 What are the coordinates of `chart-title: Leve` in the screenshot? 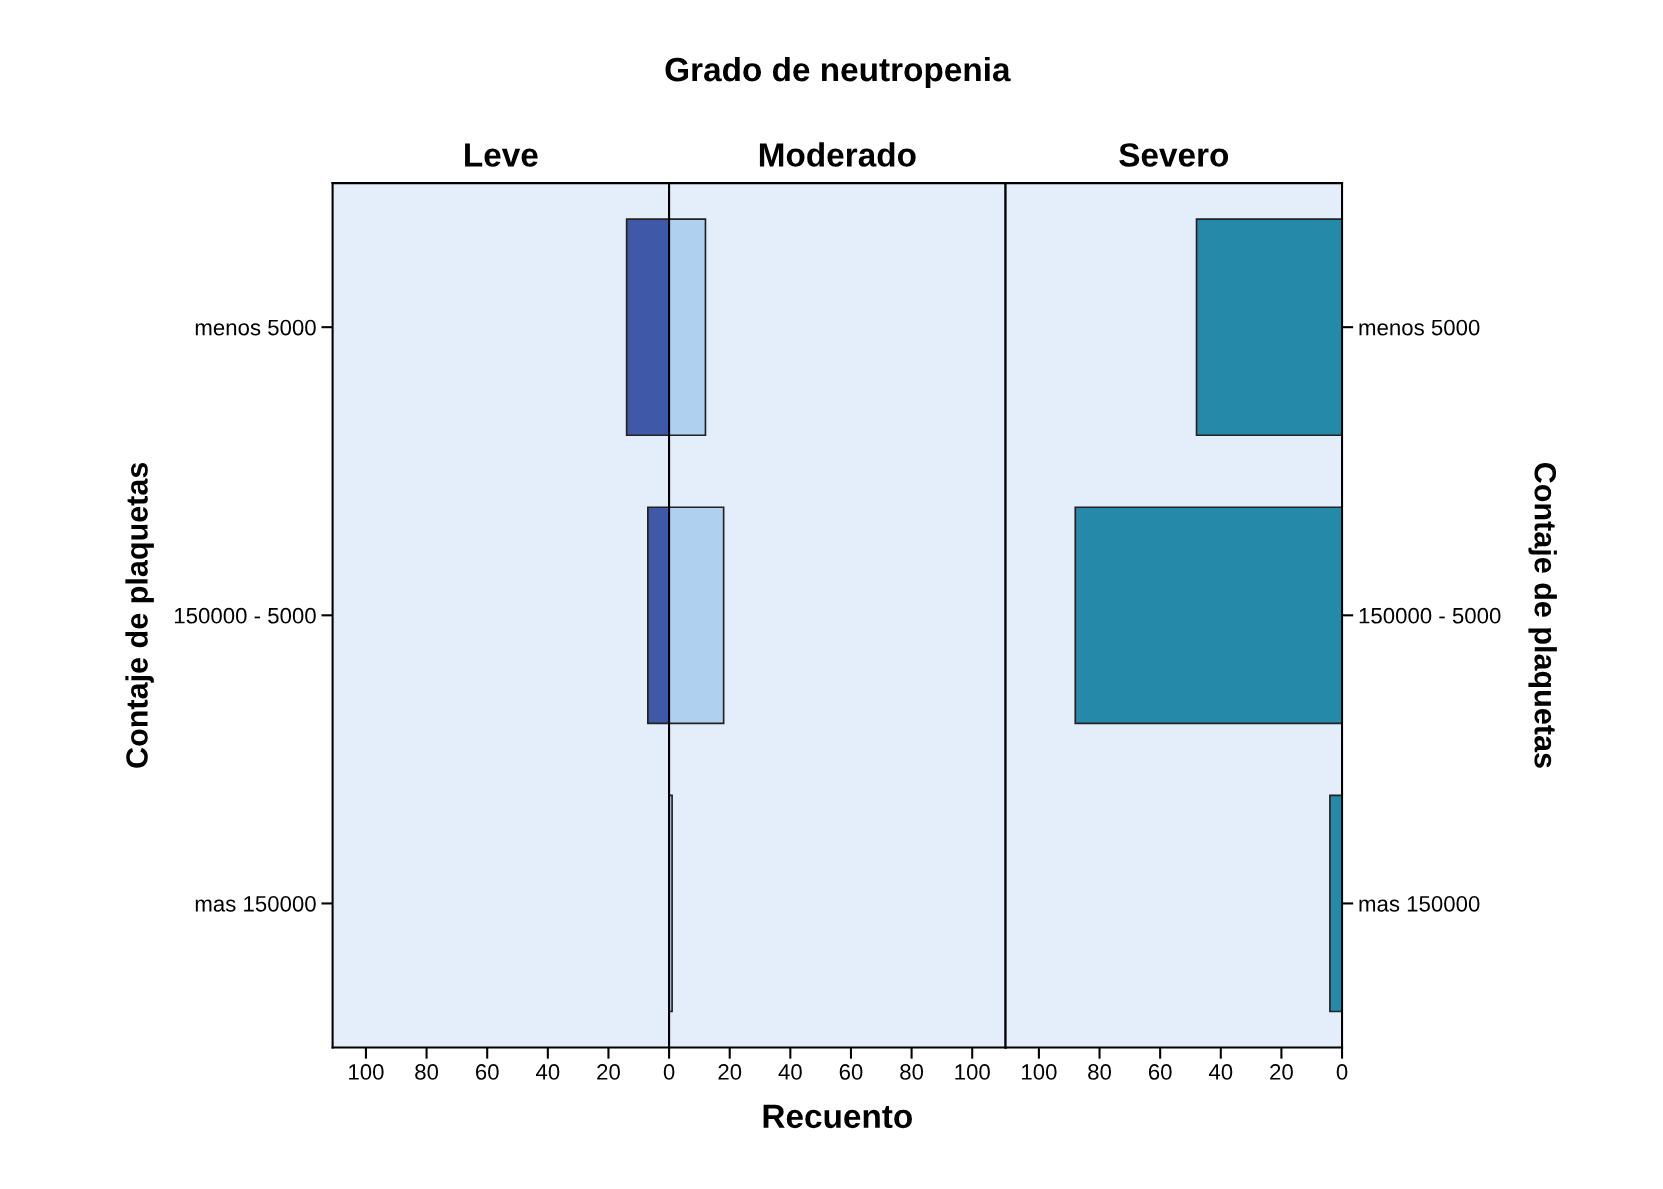 It's located at (501, 155).